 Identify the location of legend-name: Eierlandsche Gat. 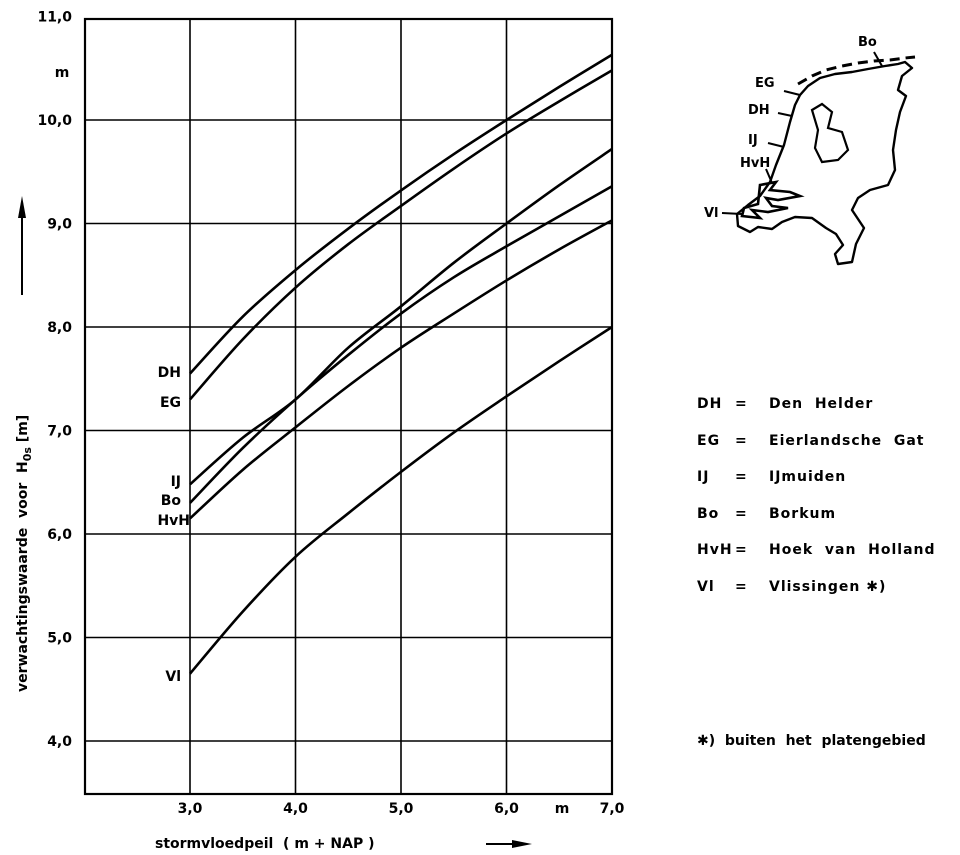
(847, 440).